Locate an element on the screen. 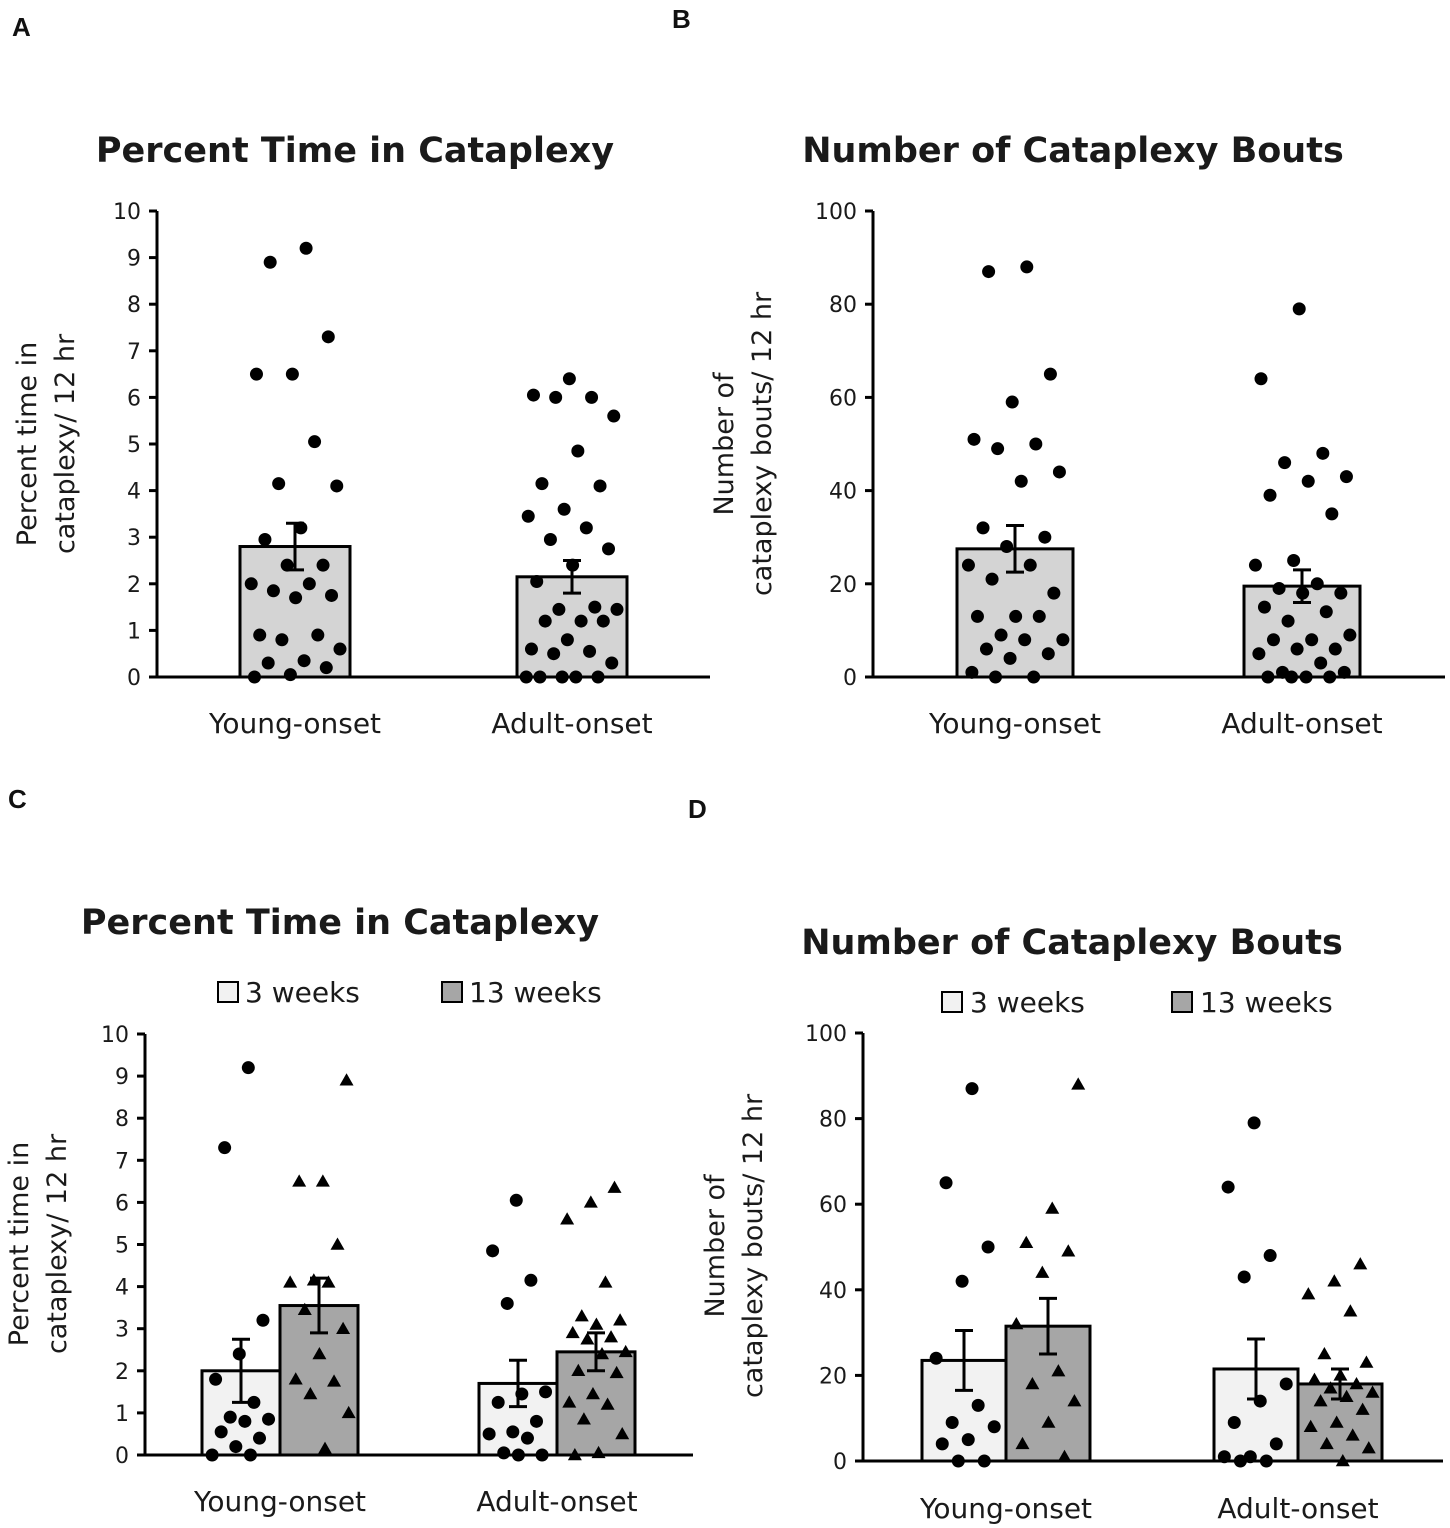 Image resolution: width=1450 pixels, height=1528 pixels. y-tick-label: 8 is located at coordinates (122, 1119).